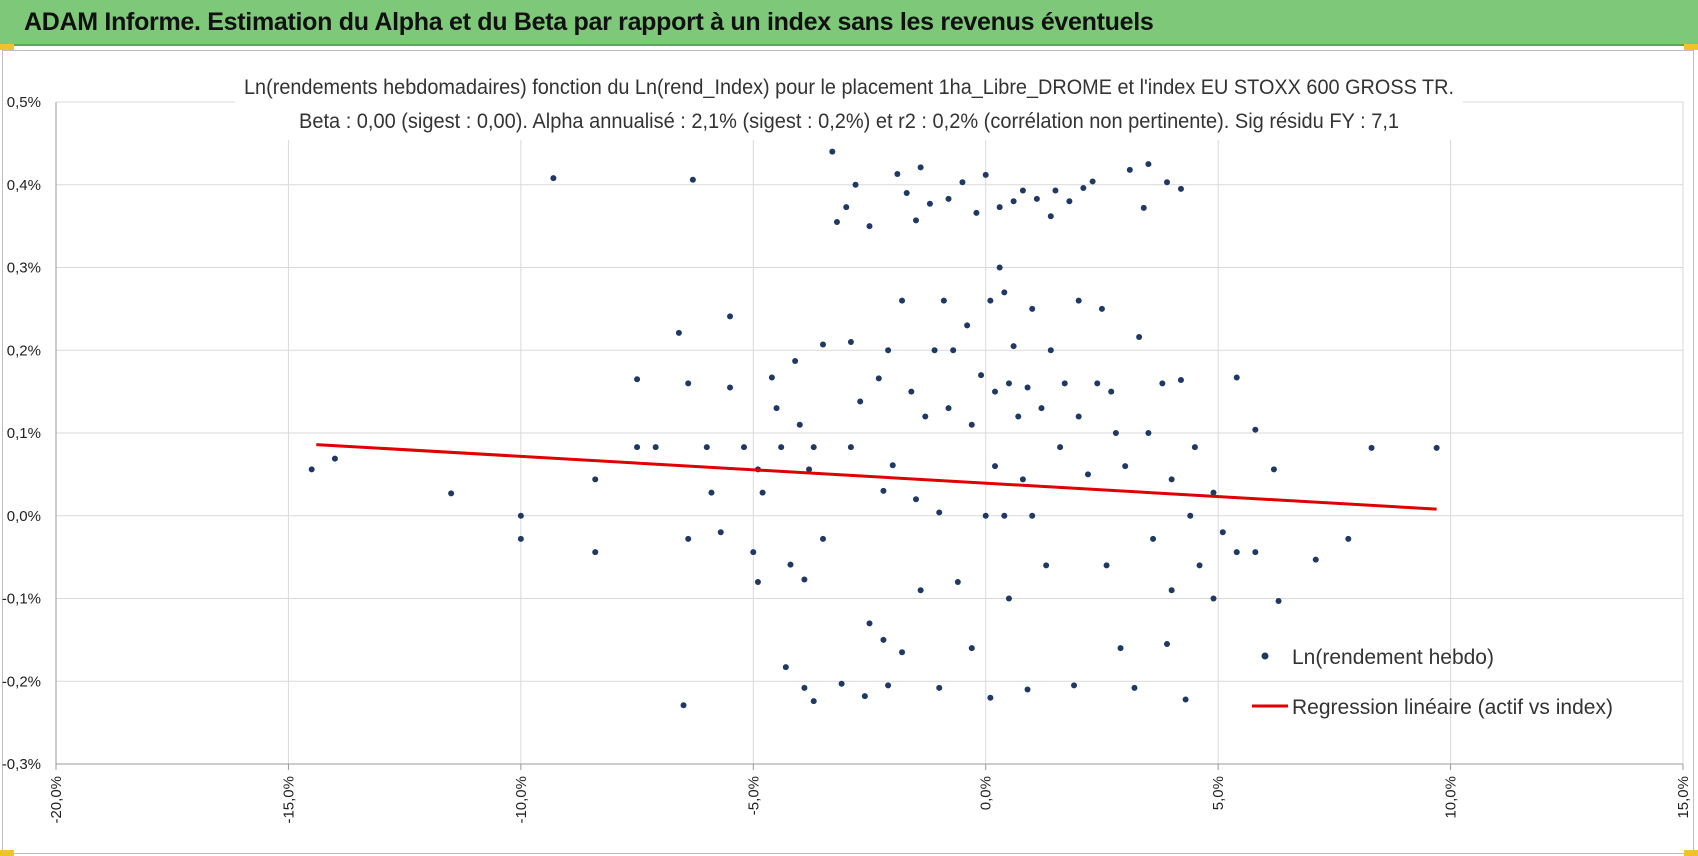 The width and height of the screenshot is (1698, 856). Describe the element at coordinates (7, 47) in the screenshot. I see `frame-corner-top-left` at that location.